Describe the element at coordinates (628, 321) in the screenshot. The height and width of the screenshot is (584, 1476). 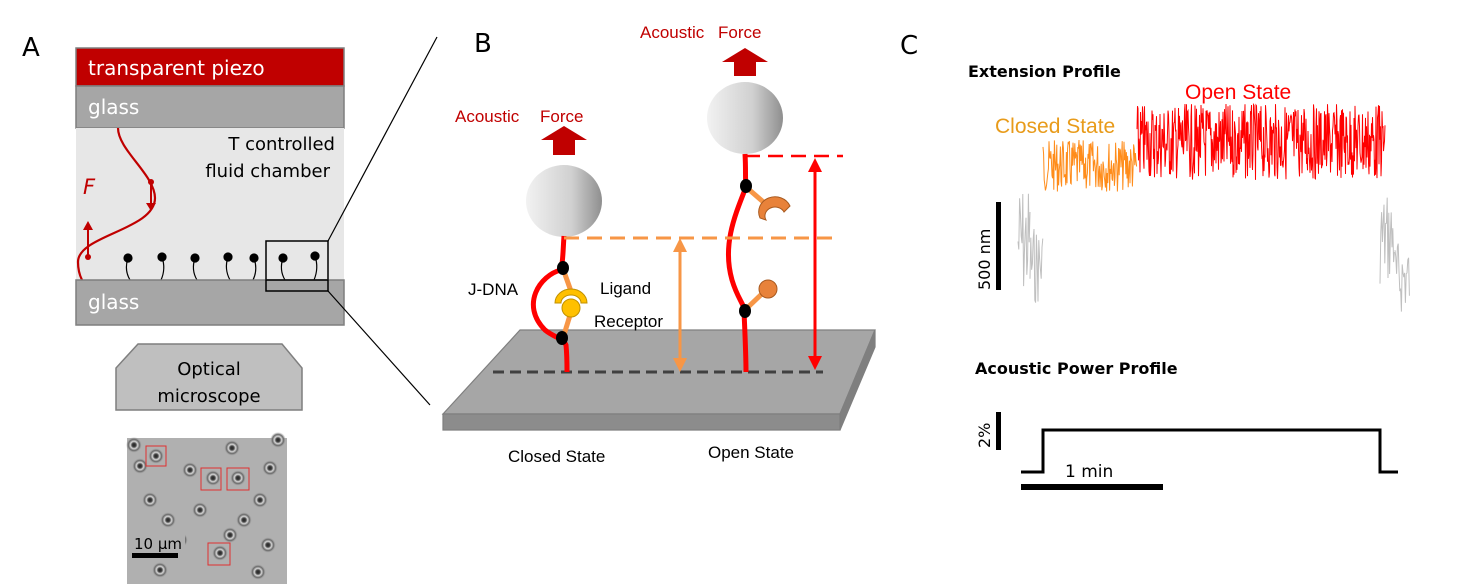
I see `receptor-label: Receptor` at that location.